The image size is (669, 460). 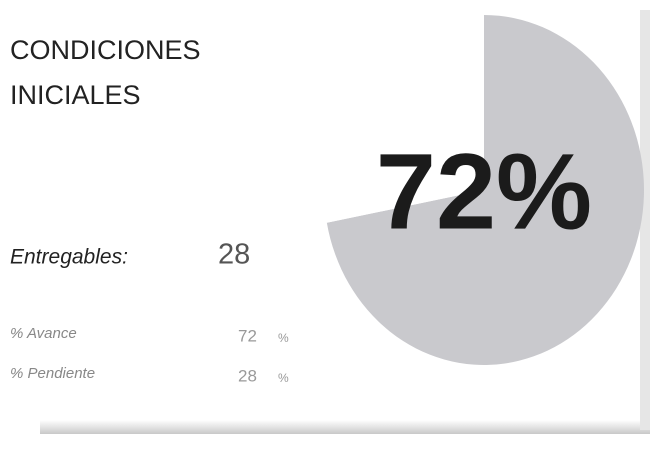 What do you see at coordinates (75, 95) in the screenshot?
I see `title-line: INICIALES` at bounding box center [75, 95].